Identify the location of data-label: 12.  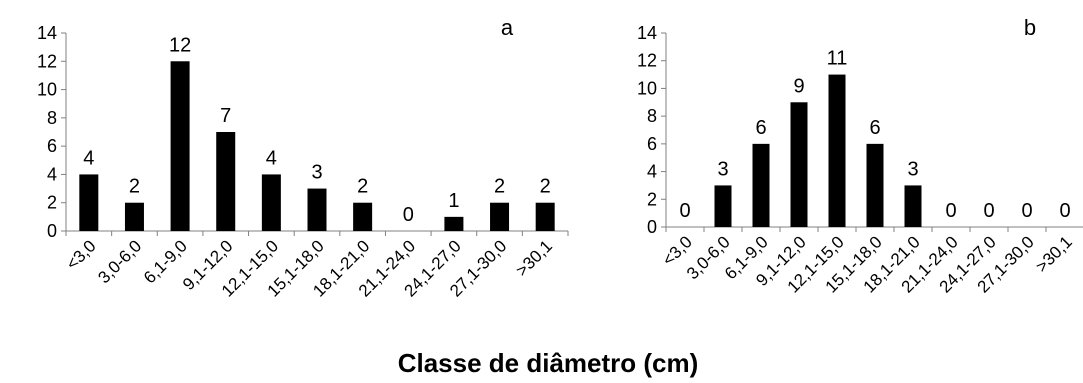
(180, 45).